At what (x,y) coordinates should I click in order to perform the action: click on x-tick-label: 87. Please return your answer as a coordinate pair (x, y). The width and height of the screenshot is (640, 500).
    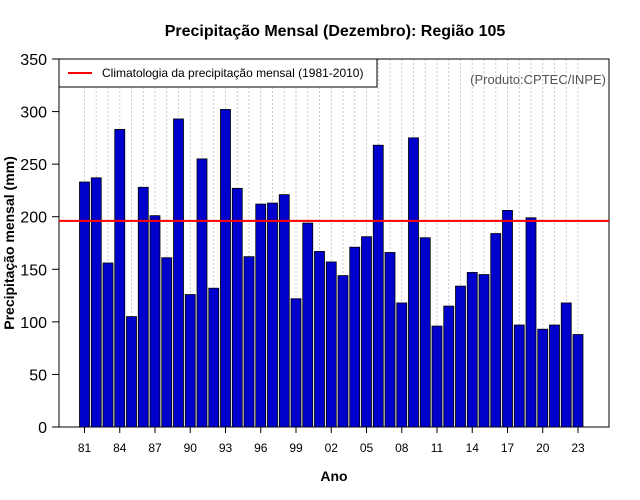
    Looking at the image, I should click on (155, 448).